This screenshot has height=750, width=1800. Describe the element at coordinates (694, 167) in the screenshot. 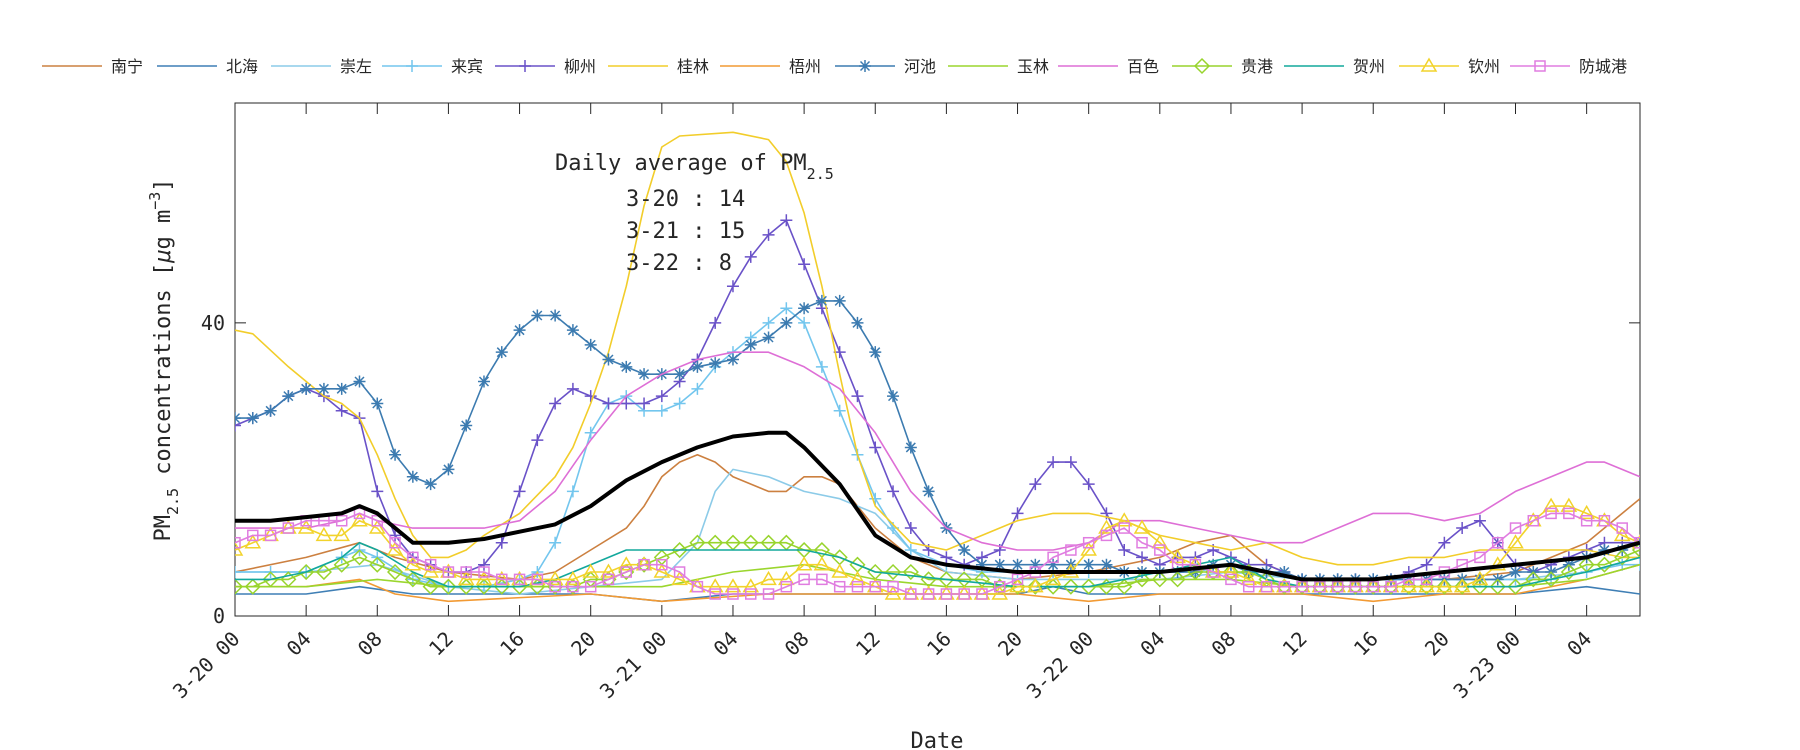

I see `annotation-title: Daily average of PM2.5` at that location.